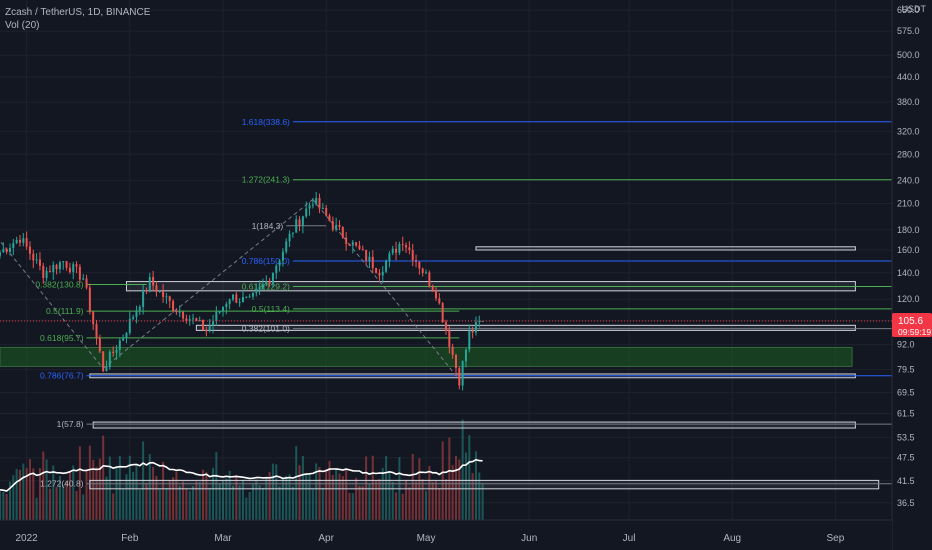 This screenshot has height=550, width=932. Describe the element at coordinates (62, 484) in the screenshot. I see `fib-label: 1.272(40.8)` at that location.